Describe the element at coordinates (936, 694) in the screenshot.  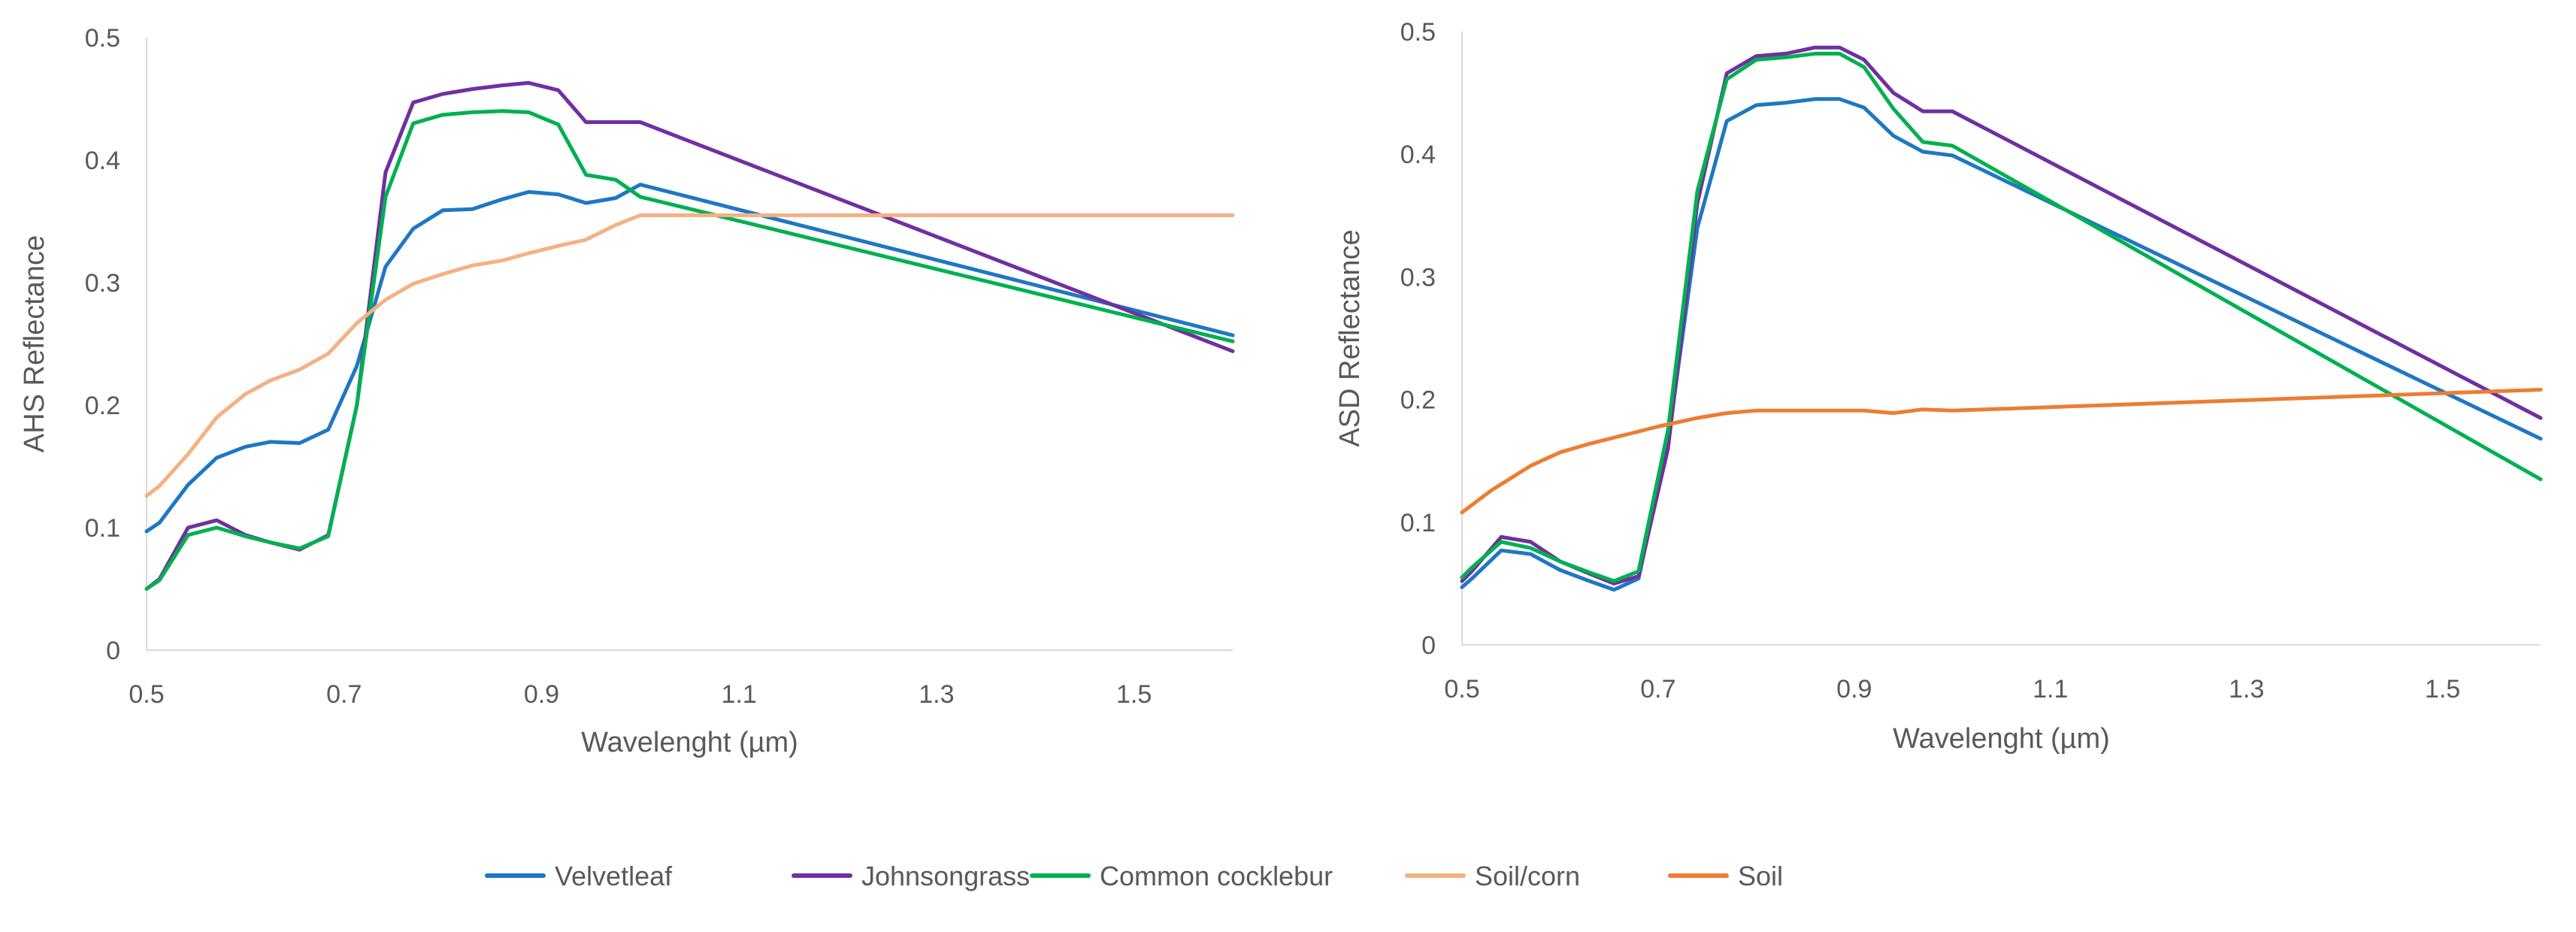
I see `ahs-x-tick-label: 1.3` at that location.